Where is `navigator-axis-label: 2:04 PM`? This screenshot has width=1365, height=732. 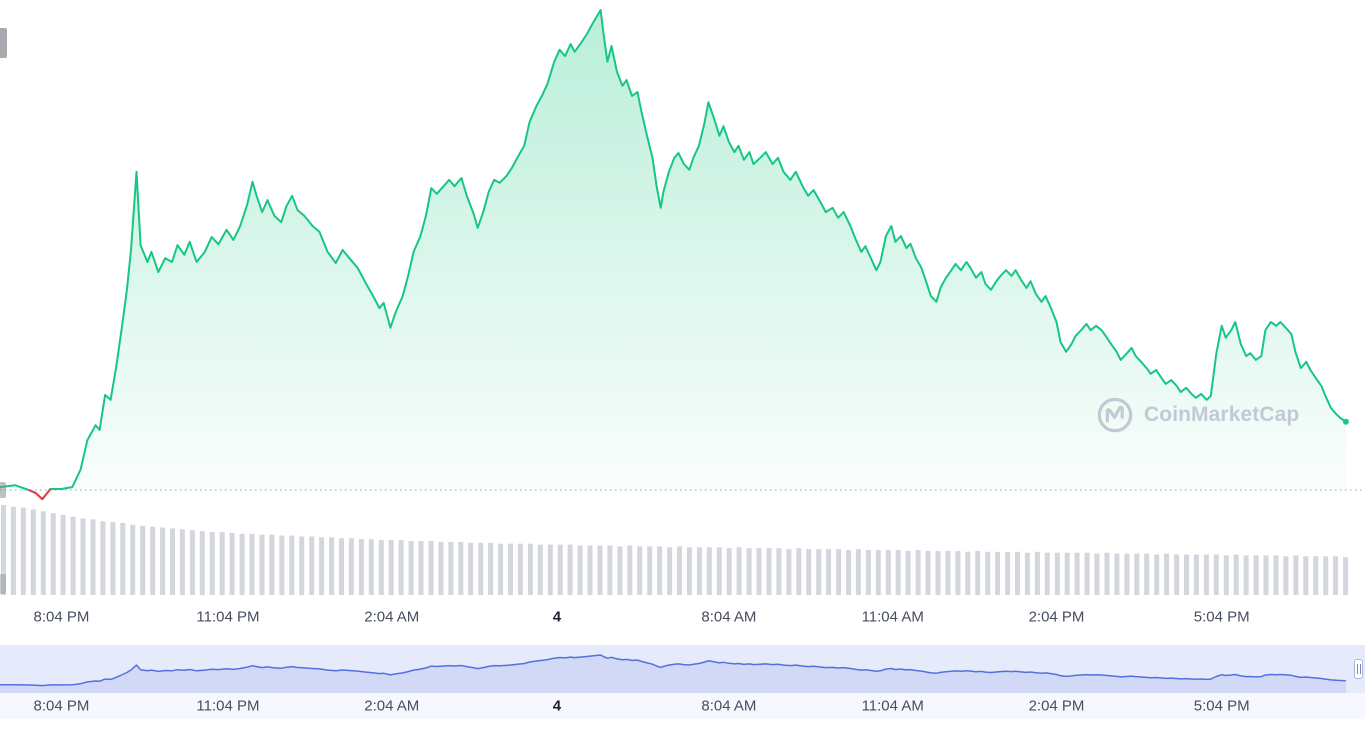
navigator-axis-label: 2:04 PM is located at coordinates (1056, 706).